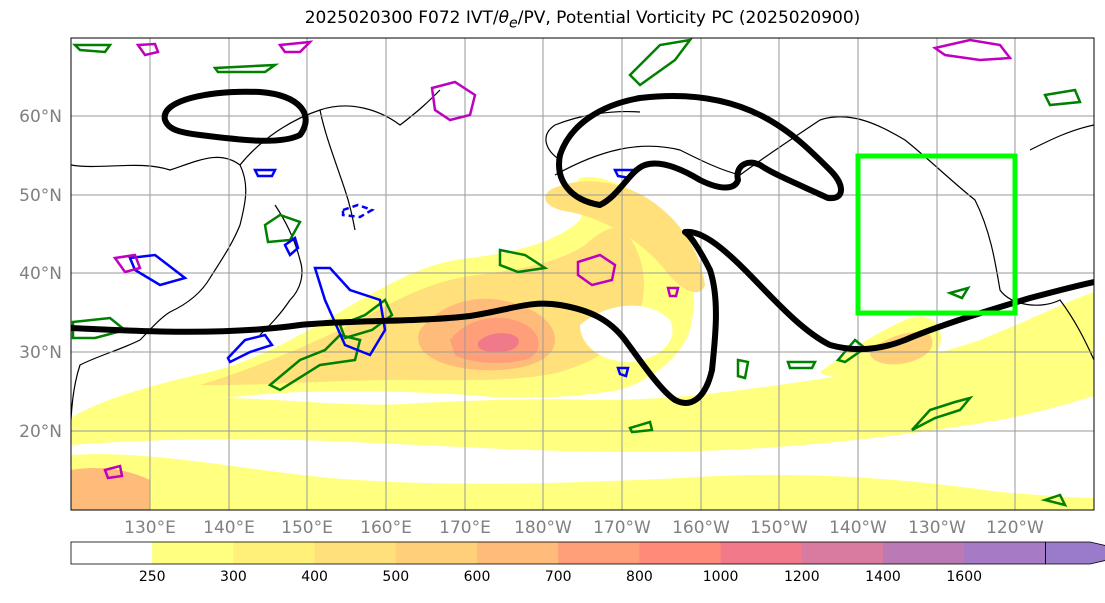  What do you see at coordinates (110, 489) in the screenshot?
I see `ivt-core-sw` at bounding box center [110, 489].